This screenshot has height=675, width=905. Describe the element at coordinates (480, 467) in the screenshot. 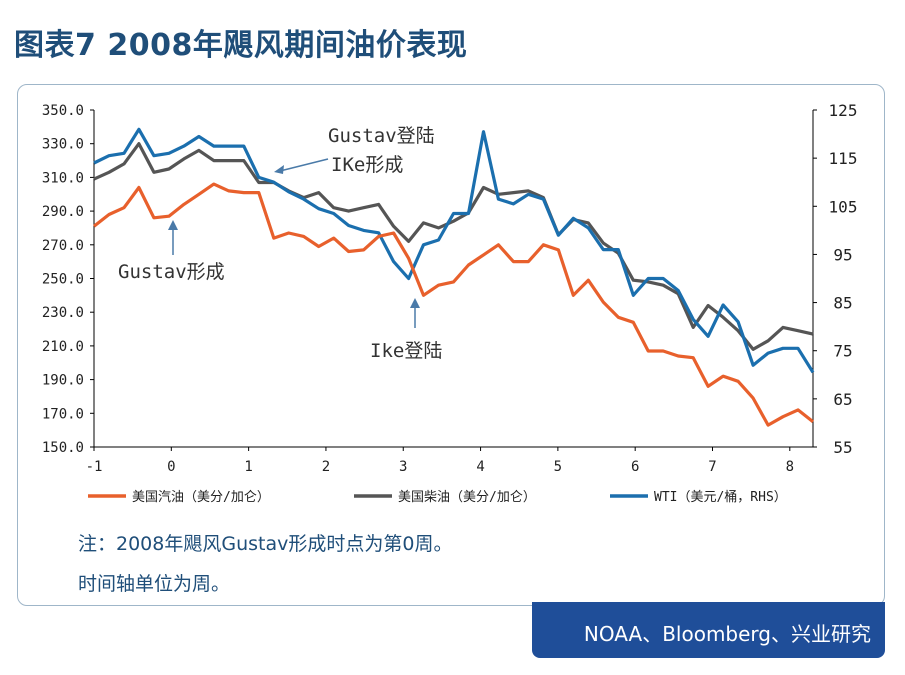

I see `x-tick-label: 4` at that location.